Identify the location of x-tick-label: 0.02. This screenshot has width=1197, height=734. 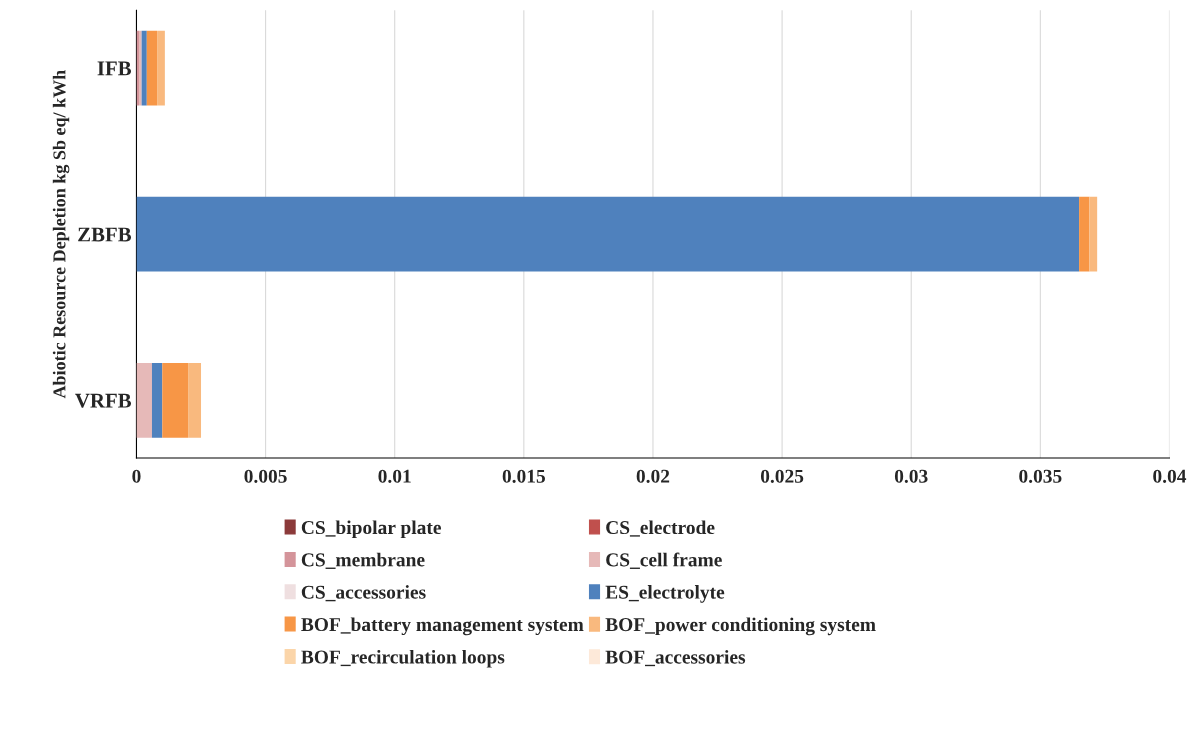
(653, 476).